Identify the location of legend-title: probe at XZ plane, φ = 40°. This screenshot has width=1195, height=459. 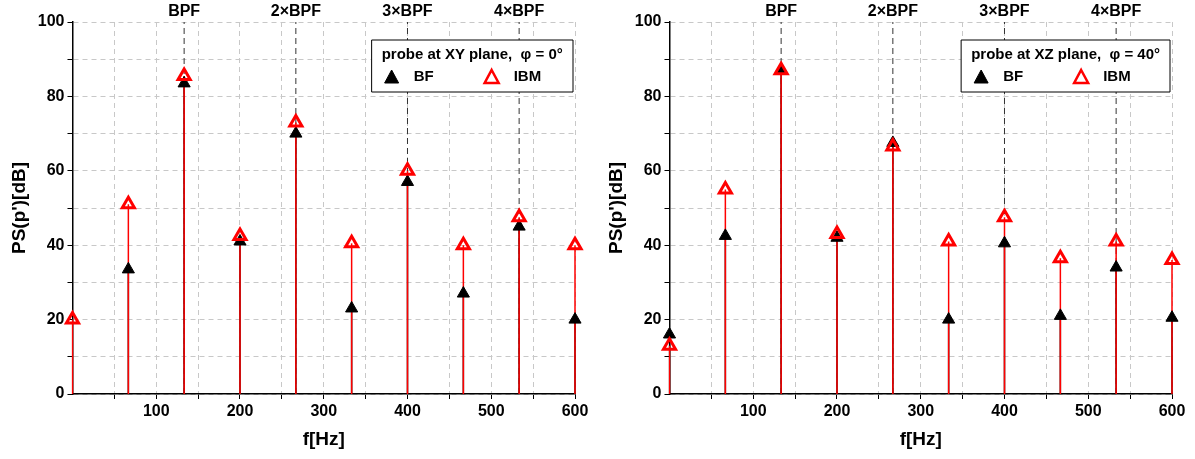
(1066, 54).